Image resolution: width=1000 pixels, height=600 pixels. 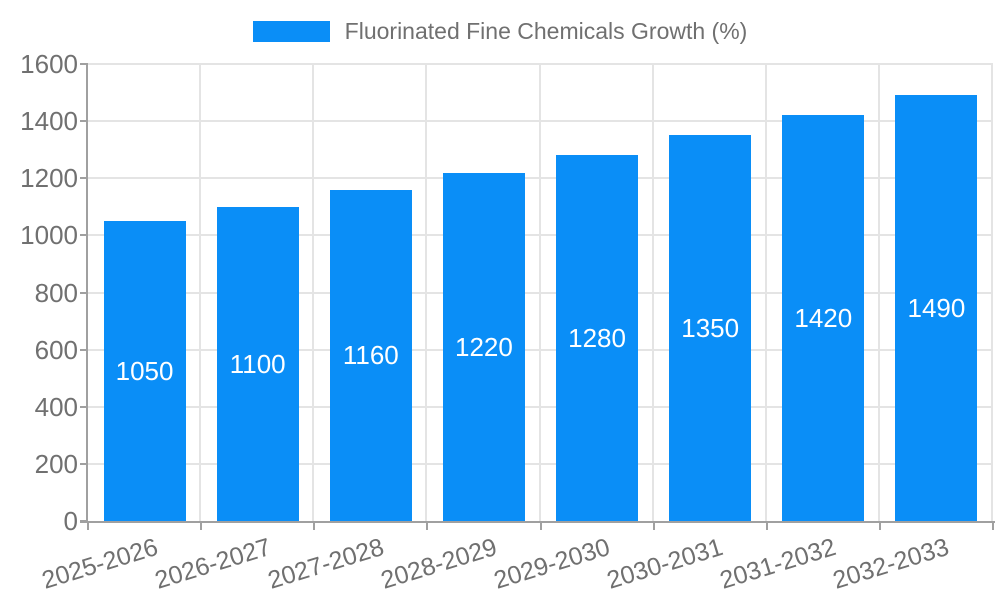 I want to click on bar-2025-2026: 1050, so click(x=144, y=371).